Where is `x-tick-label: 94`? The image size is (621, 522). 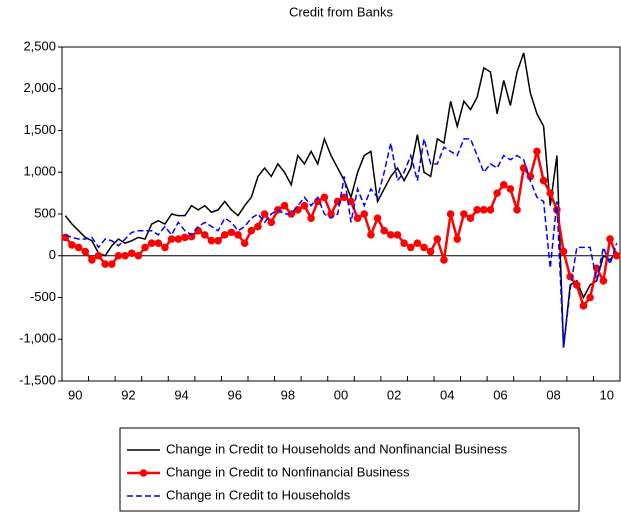 x-tick-label: 94 is located at coordinates (181, 394).